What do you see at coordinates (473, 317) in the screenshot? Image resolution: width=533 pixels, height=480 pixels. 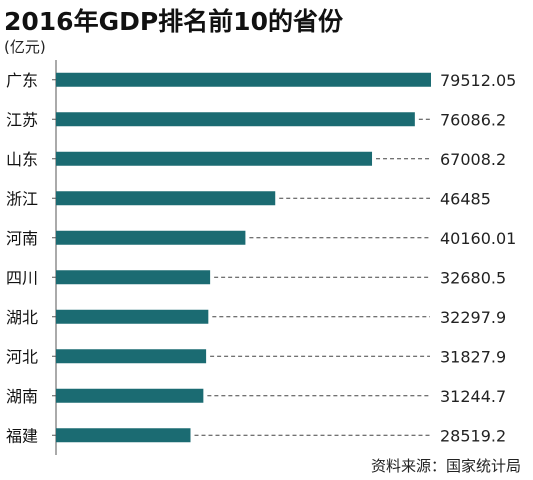 I see `value-label: 32297.9` at bounding box center [473, 317].